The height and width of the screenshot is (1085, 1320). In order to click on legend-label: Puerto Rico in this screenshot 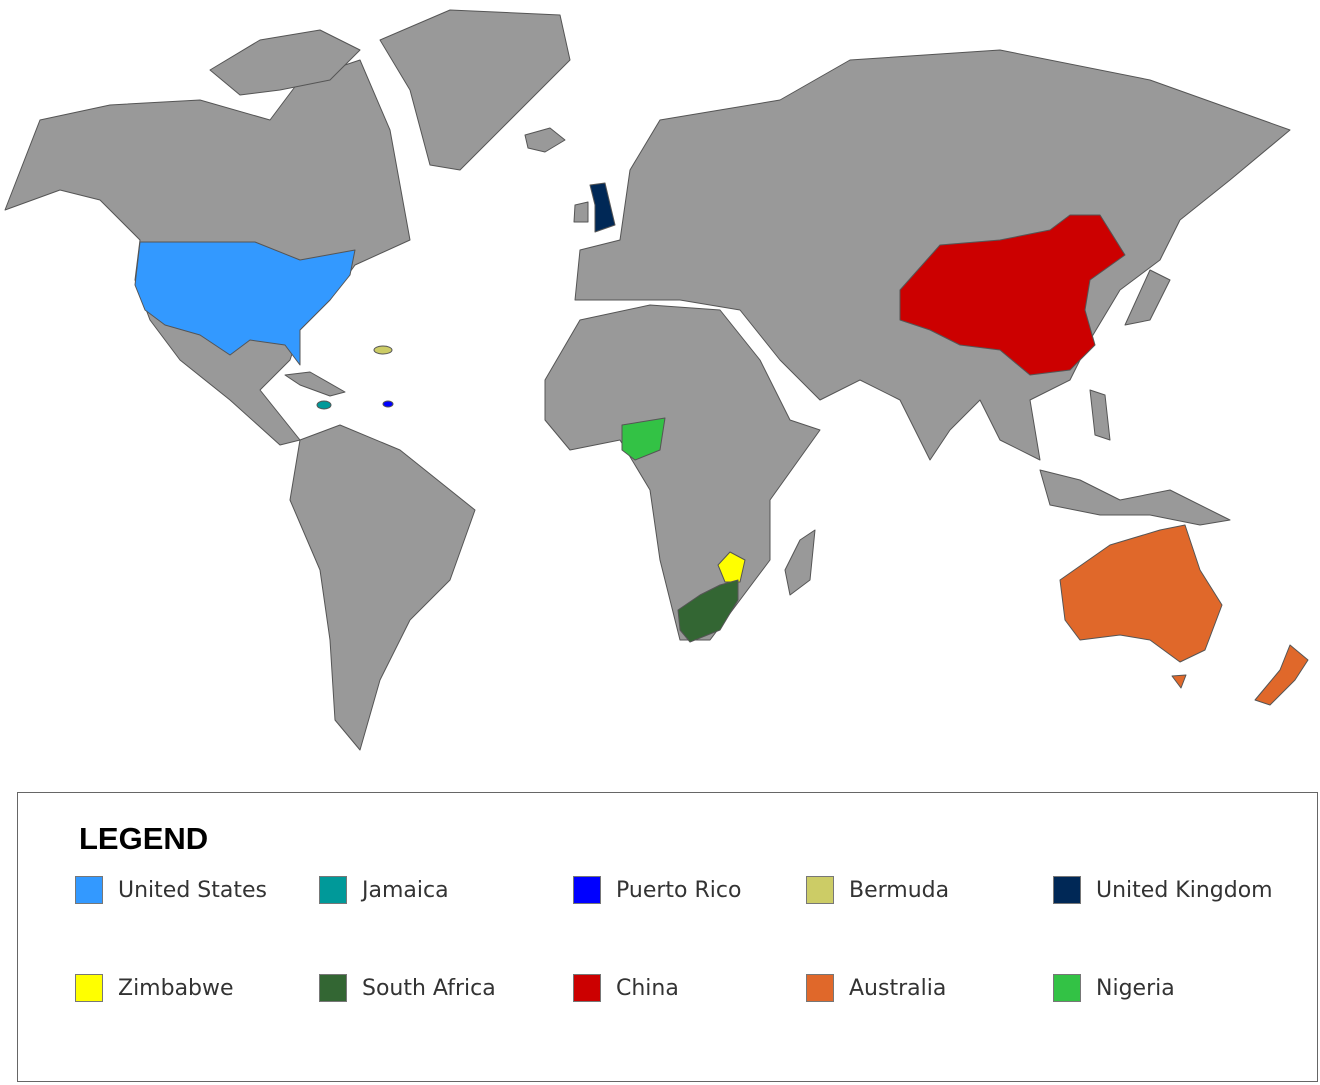, I will do `click(679, 890)`.